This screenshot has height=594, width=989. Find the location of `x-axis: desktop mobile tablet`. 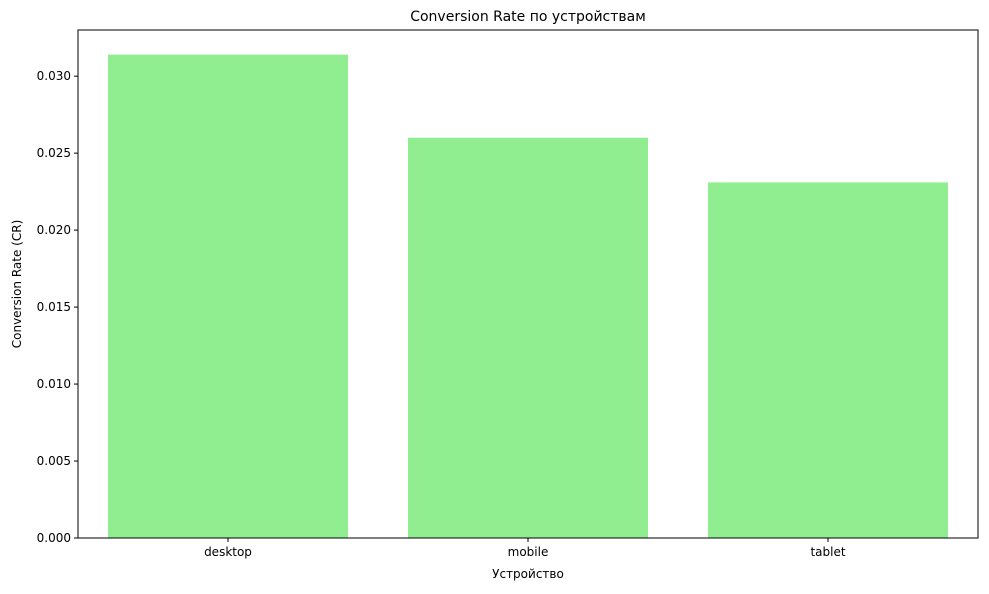

x-axis: desktop mobile tablet is located at coordinates (525, 548).